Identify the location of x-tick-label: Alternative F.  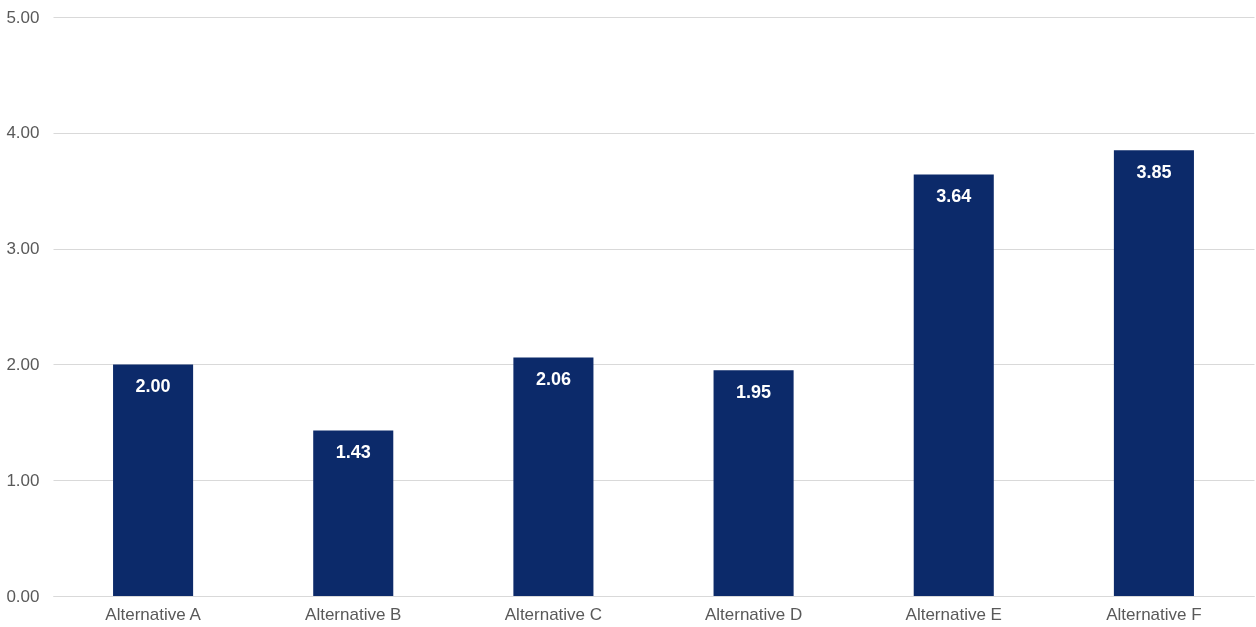
(1154, 614).